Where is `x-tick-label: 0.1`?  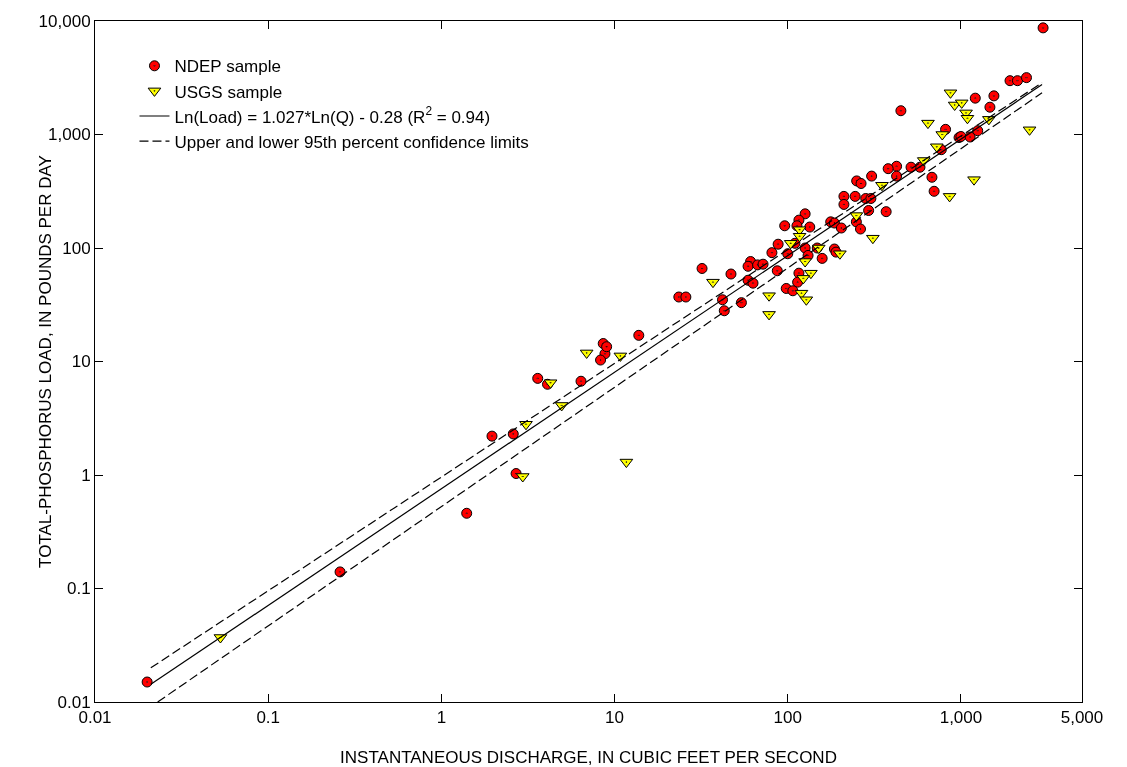
x-tick-label: 0.1 is located at coordinates (268, 718).